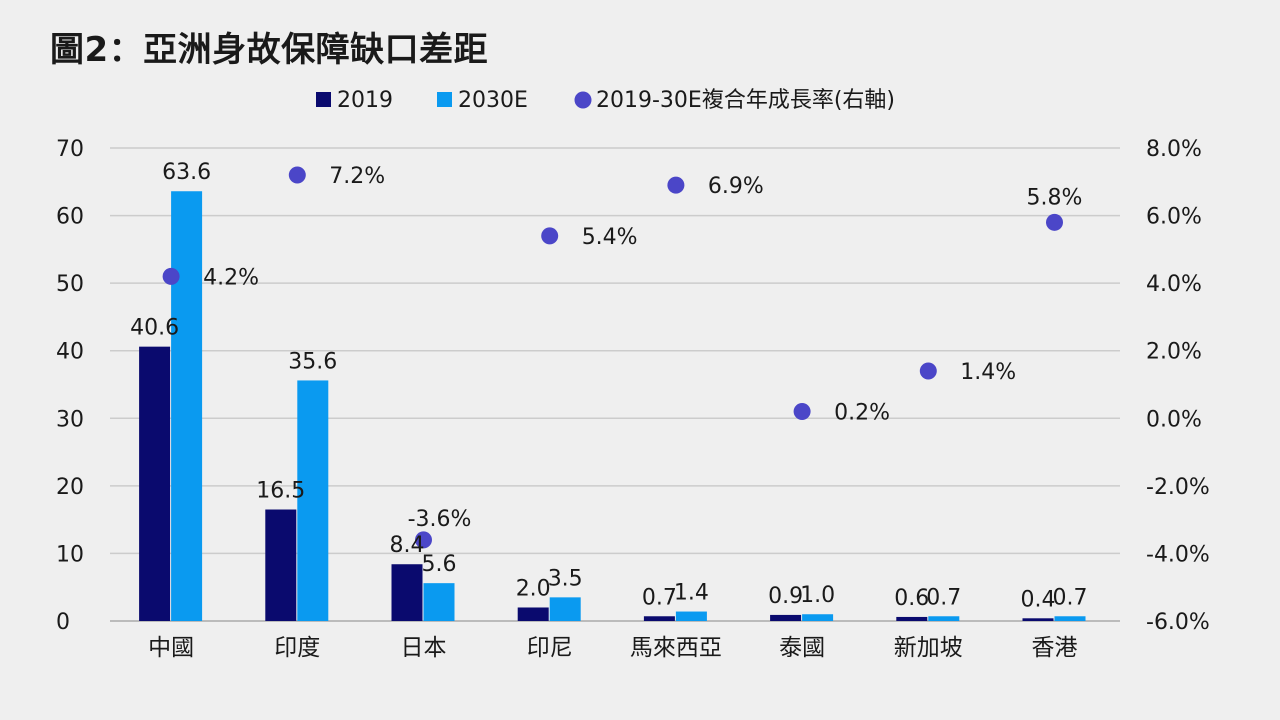  Describe the element at coordinates (817, 595) in the screenshot. I see `bar-2030E-label: 1.0` at that location.